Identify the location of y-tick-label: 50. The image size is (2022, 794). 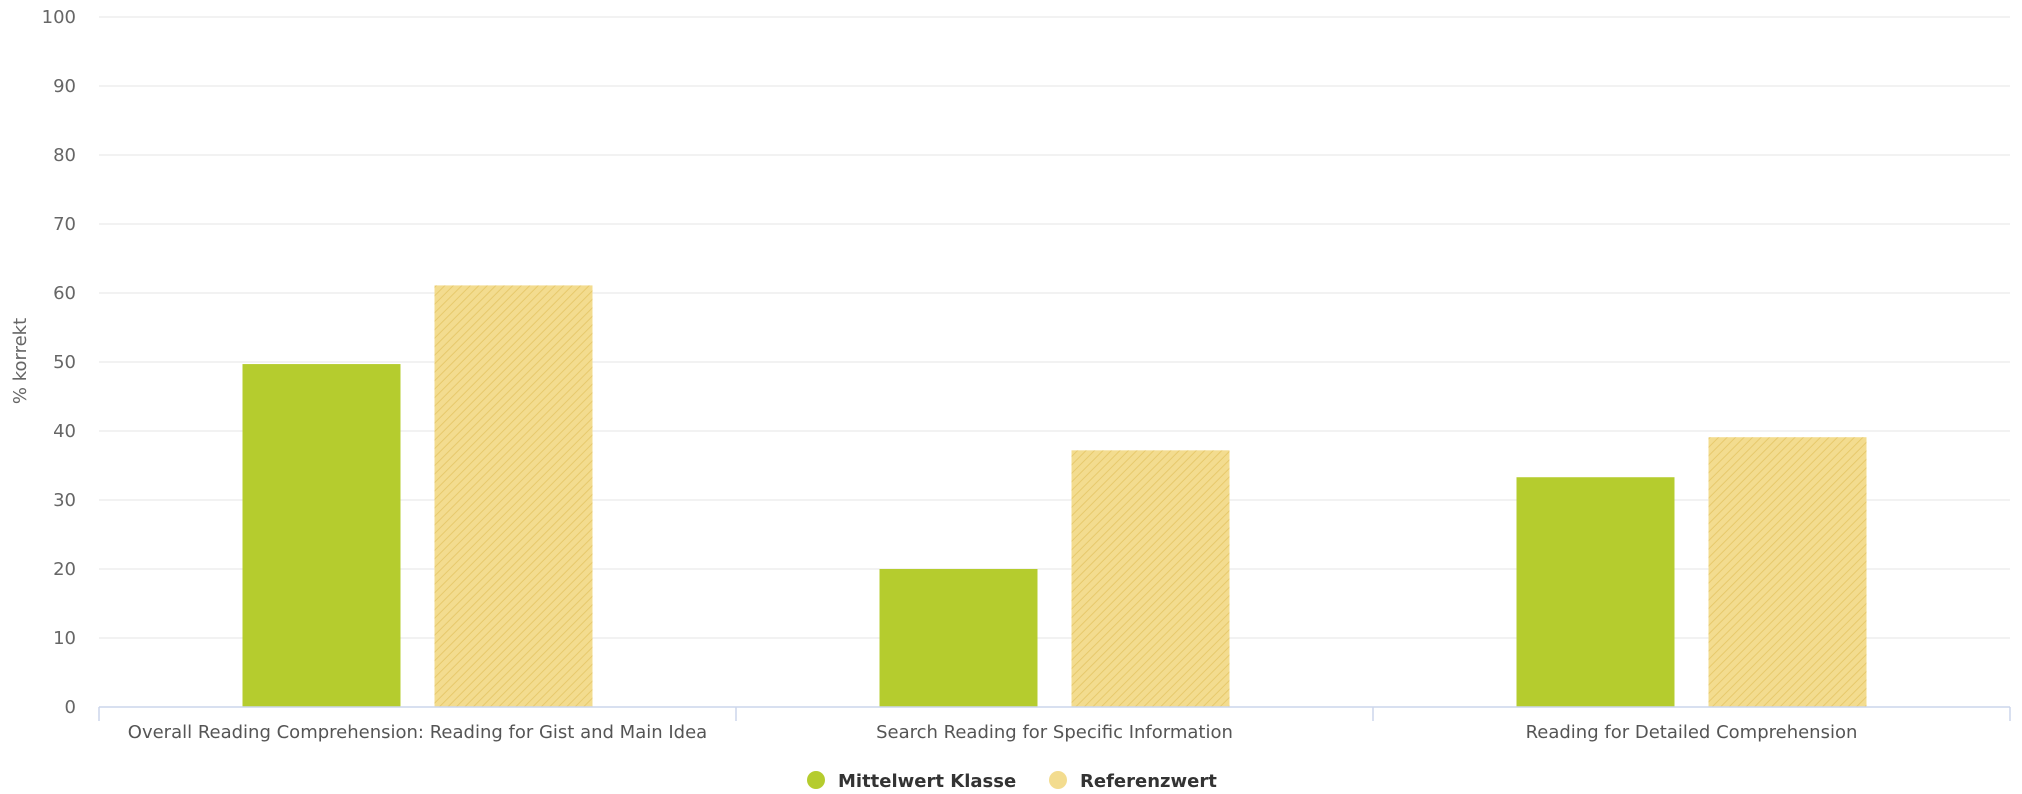
(64, 362).